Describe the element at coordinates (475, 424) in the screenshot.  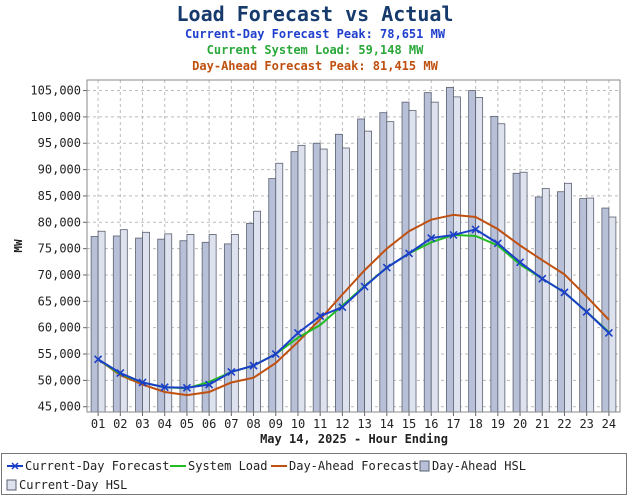
I see `x-tick-label: 18` at that location.